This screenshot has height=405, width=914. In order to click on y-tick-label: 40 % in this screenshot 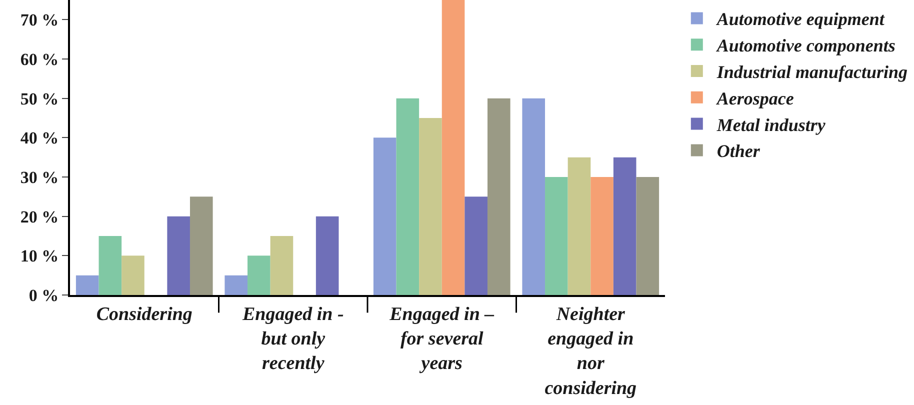, I will do `click(39, 138)`.